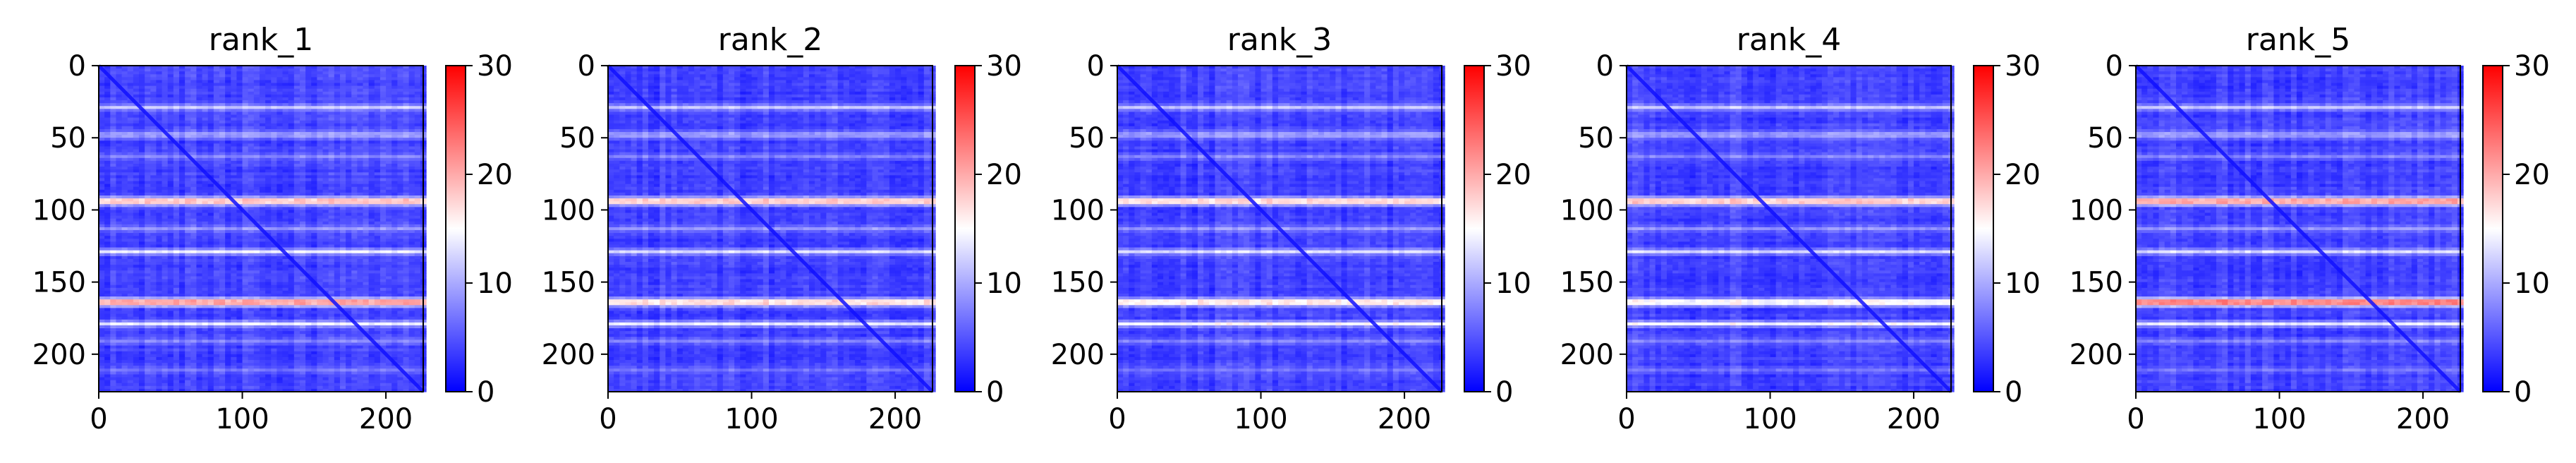  Describe the element at coordinates (1279, 40) in the screenshot. I see `panel-title: rank_3` at that location.